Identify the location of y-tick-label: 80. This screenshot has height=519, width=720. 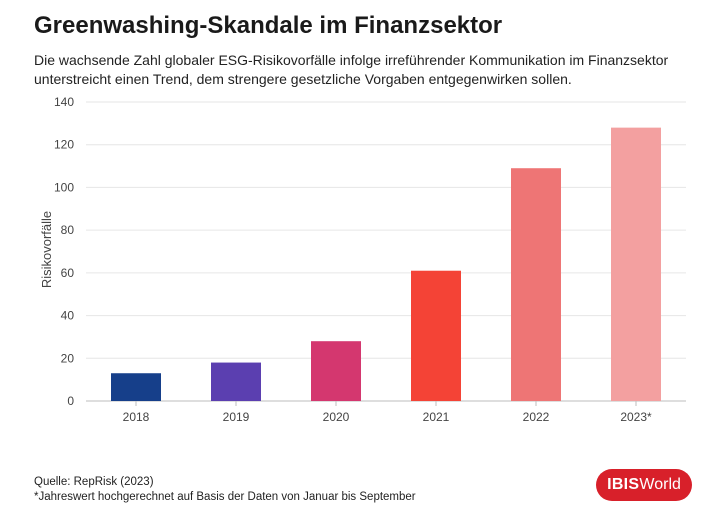
(68, 230).